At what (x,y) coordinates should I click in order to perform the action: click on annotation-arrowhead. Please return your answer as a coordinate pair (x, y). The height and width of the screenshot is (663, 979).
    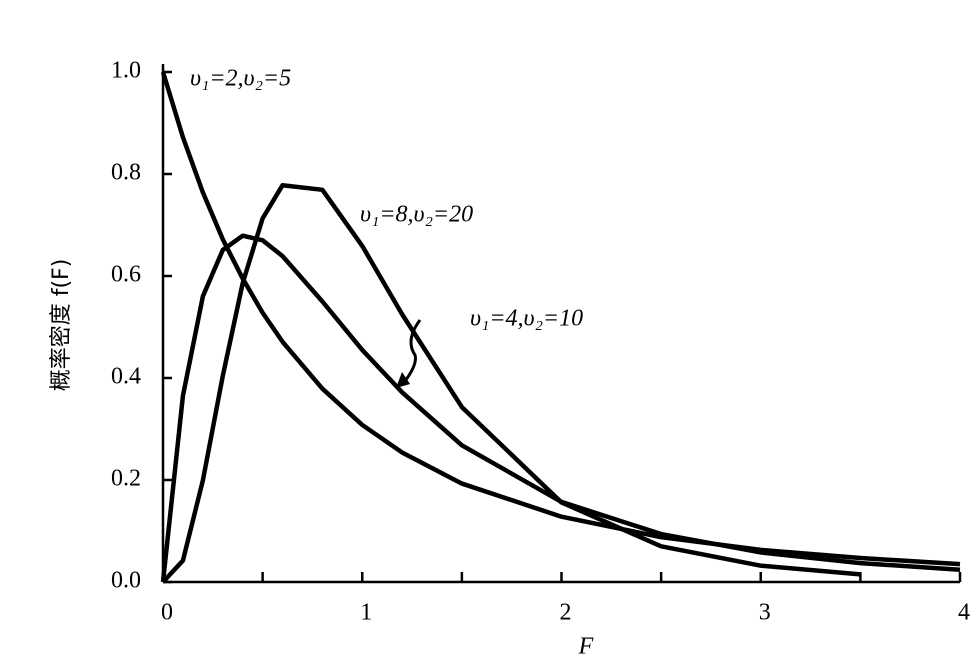
    Looking at the image, I should click on (403, 380).